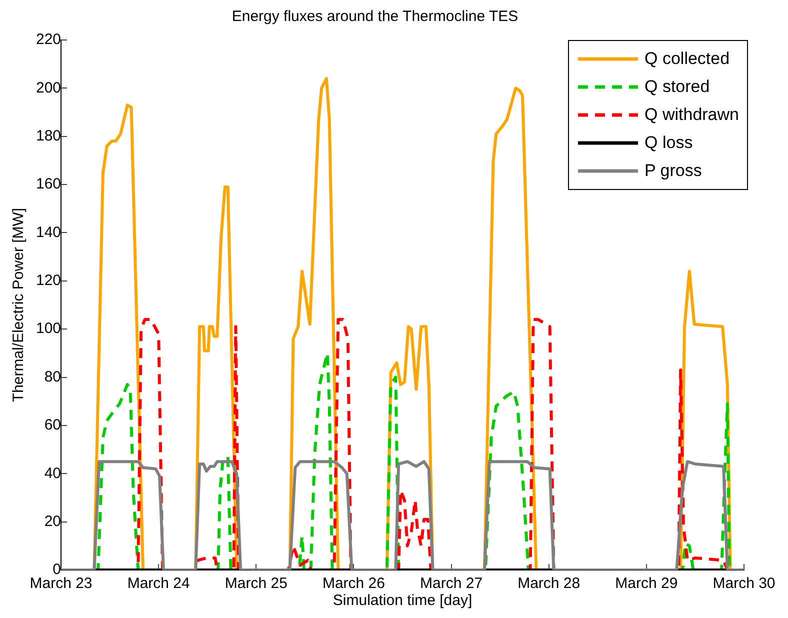 This screenshot has height=618, width=788. Describe the element at coordinates (451, 584) in the screenshot. I see `x-tick-label: March 27` at that location.